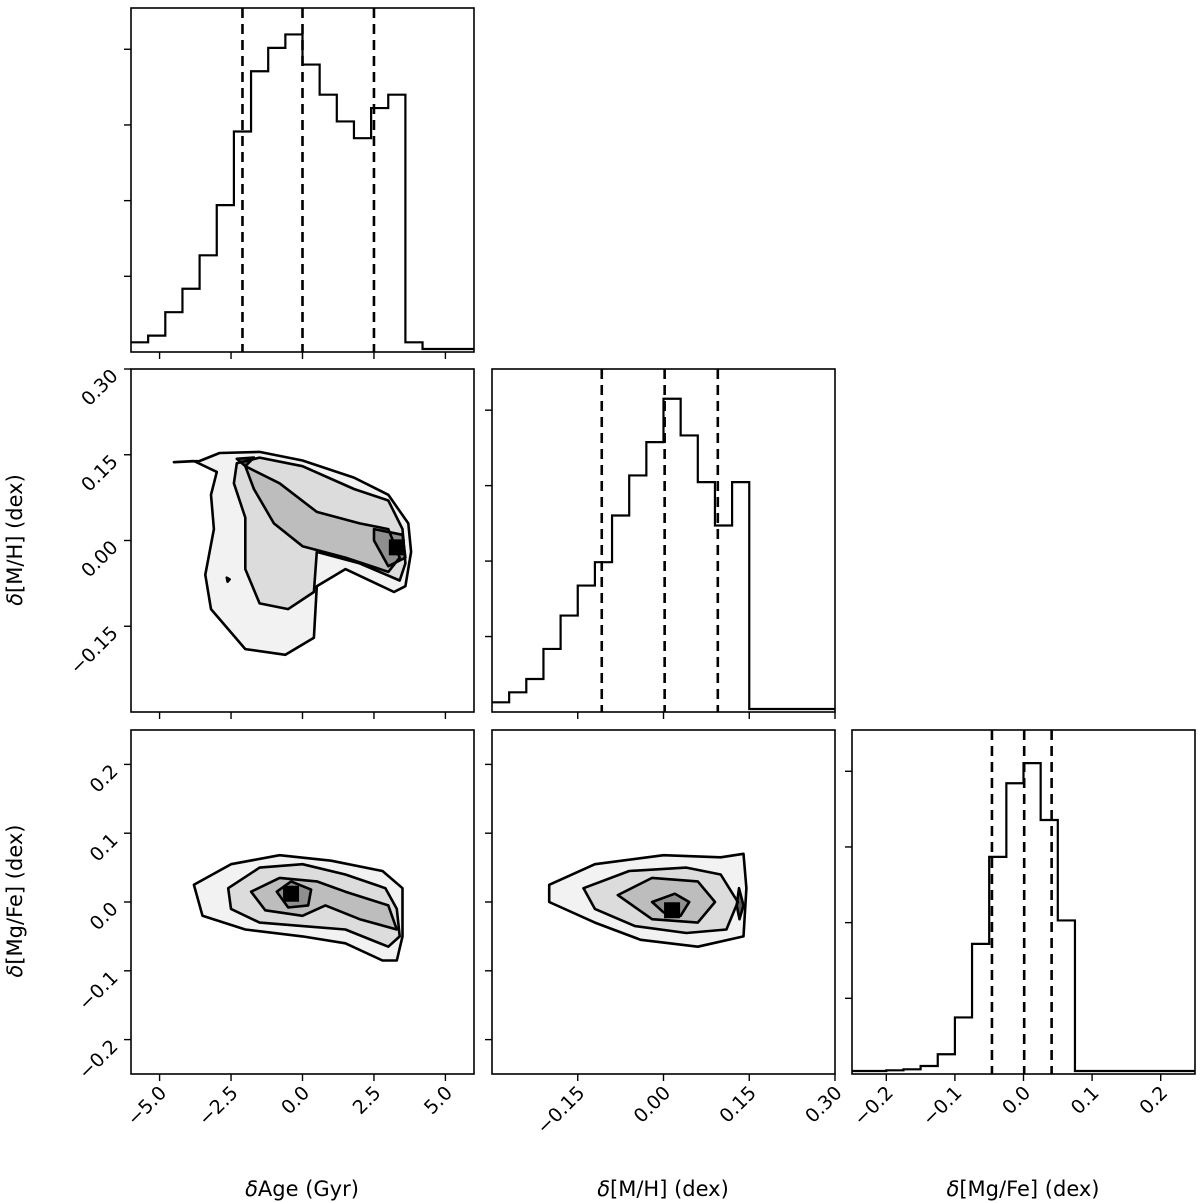 The width and height of the screenshot is (1200, 1203). Describe the element at coordinates (737, 1104) in the screenshot. I see `xtick-label-mh: 0.15` at that location.